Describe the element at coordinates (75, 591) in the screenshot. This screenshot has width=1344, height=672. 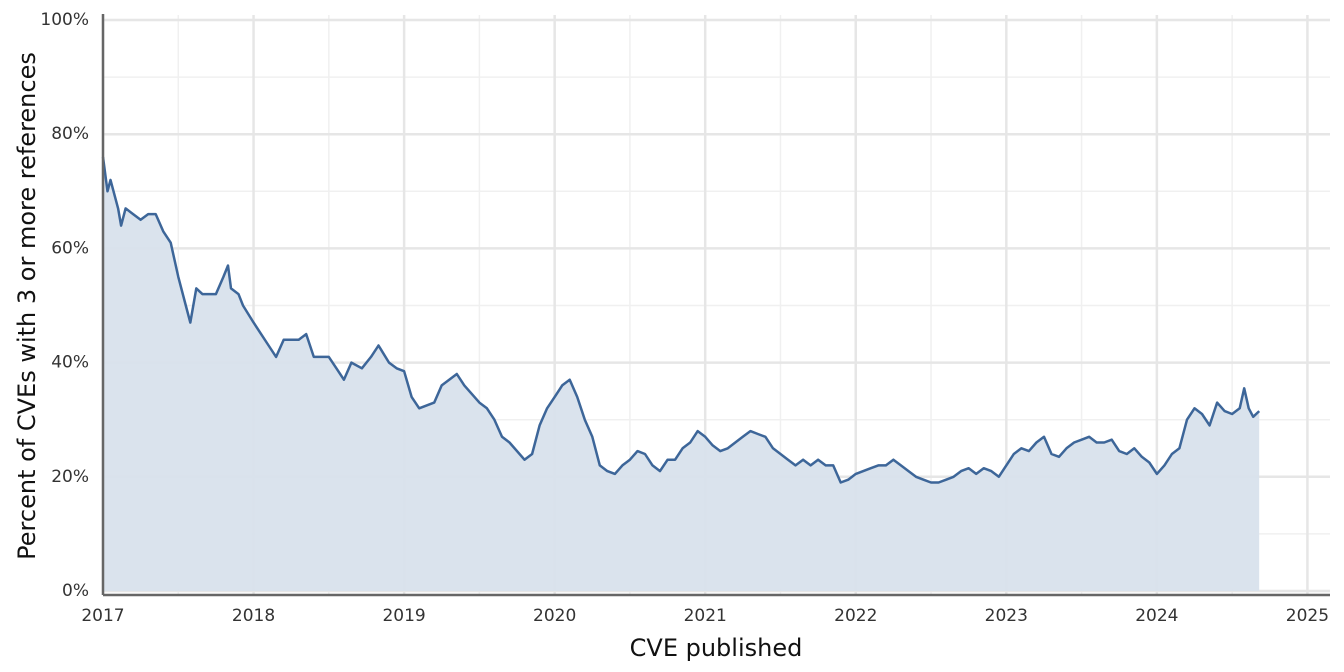
I see `y-tick-label: 0%` at that location.